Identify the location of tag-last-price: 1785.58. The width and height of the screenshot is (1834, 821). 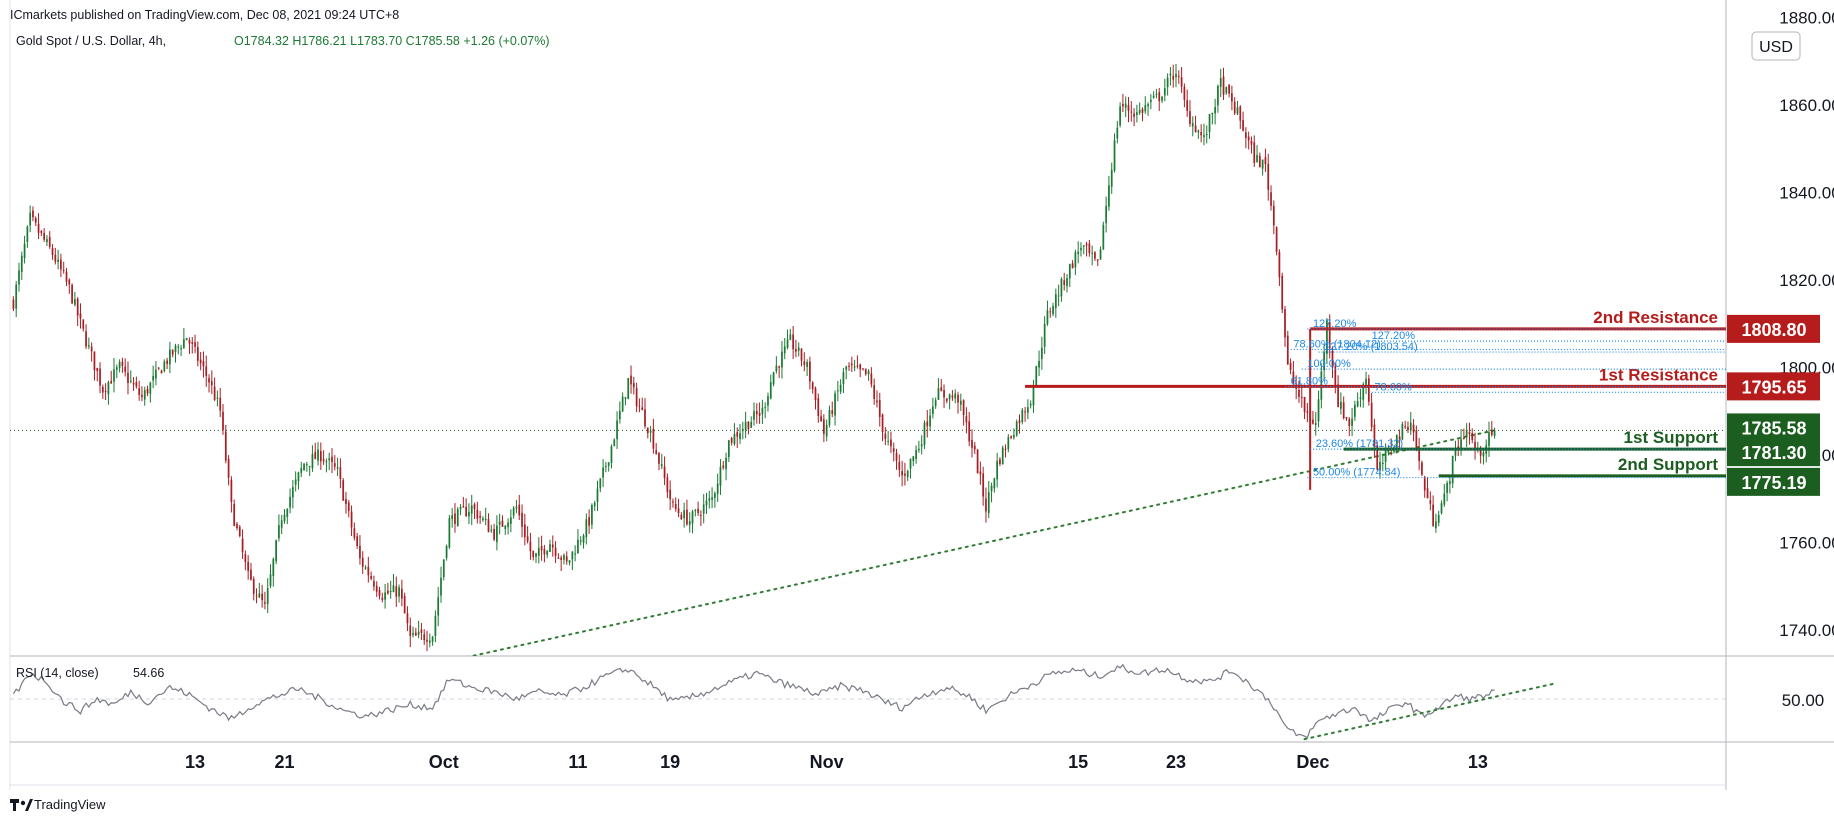
(1773, 427).